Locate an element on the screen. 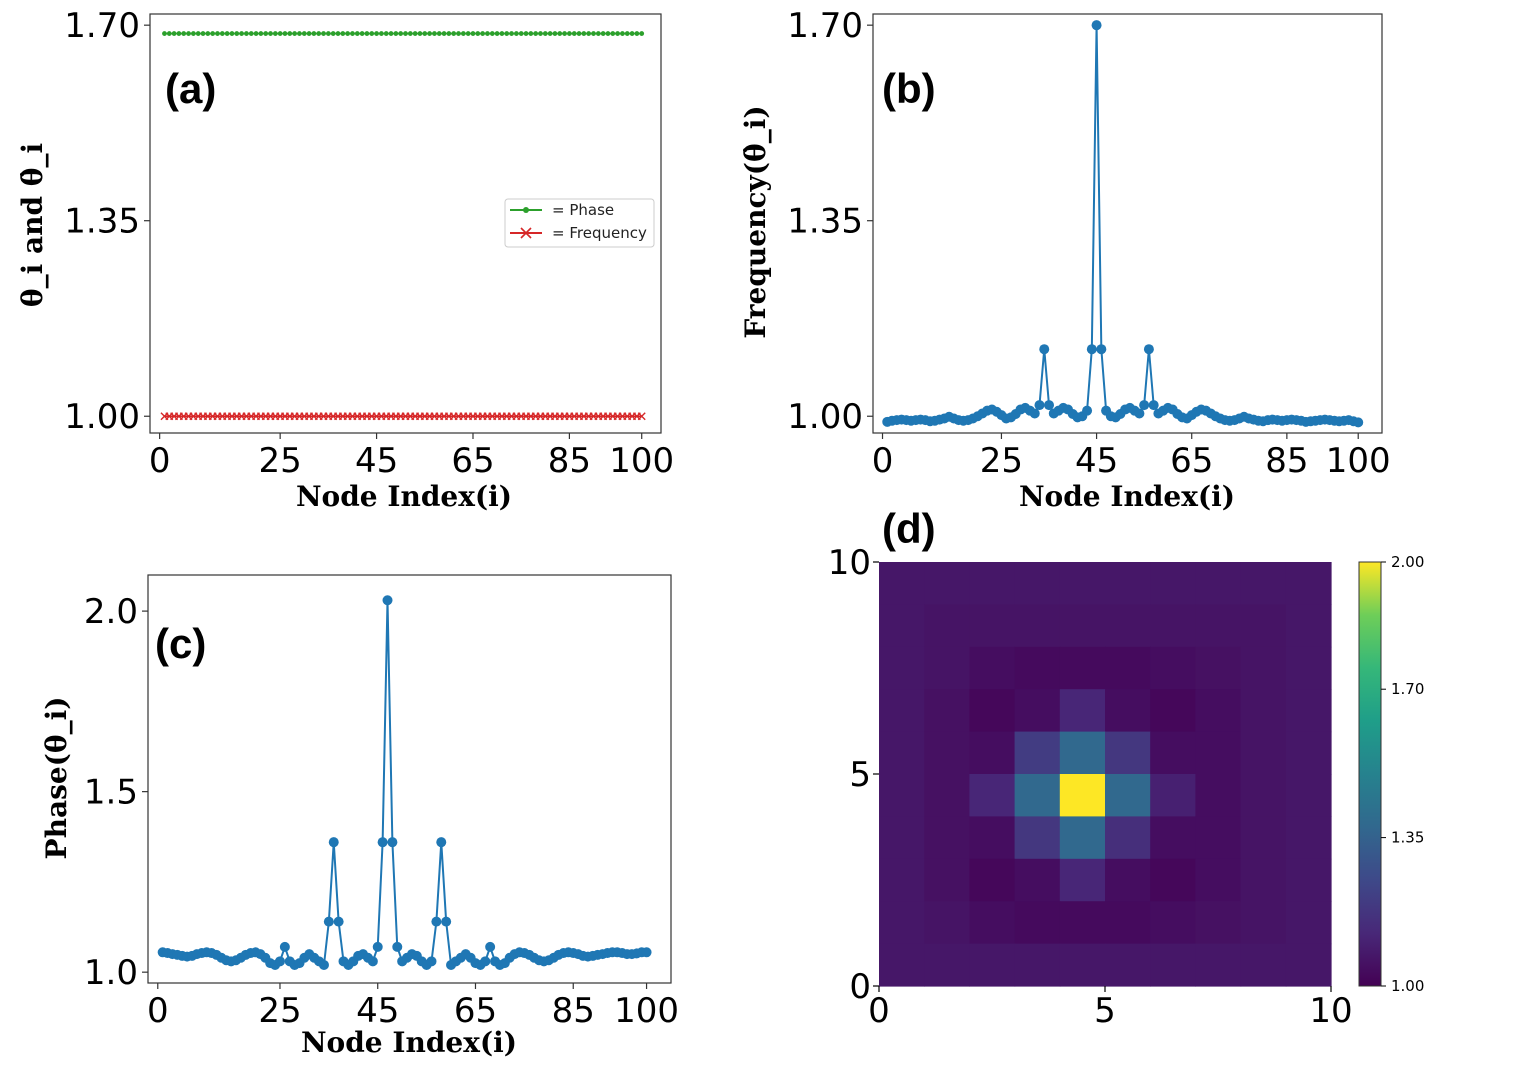 The image size is (1516, 1070). panel-b-ytick-label: 1.00 is located at coordinates (825, 417).